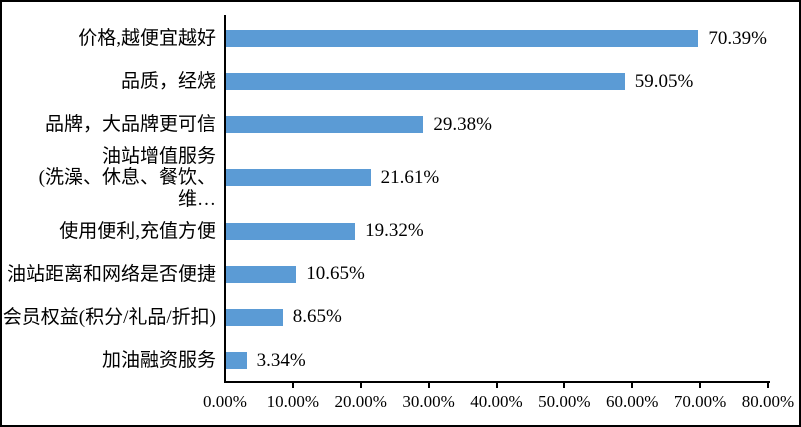  Describe the element at coordinates (225, 199) in the screenshot. I see `y-axis-line` at that location.